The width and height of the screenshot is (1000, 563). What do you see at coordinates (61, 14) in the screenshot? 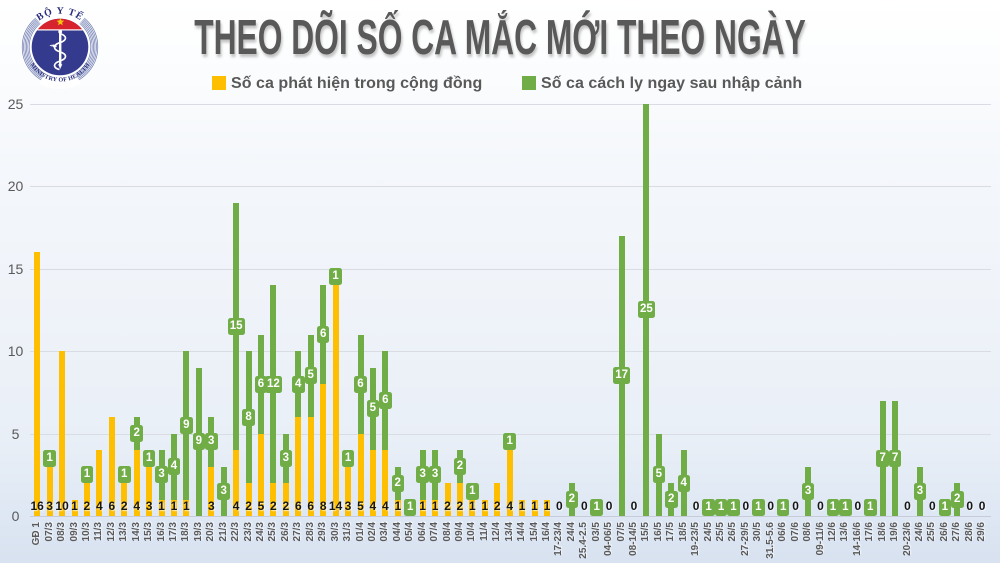
I see `svg-text: BỘ Y TẾ` at bounding box center [61, 14].